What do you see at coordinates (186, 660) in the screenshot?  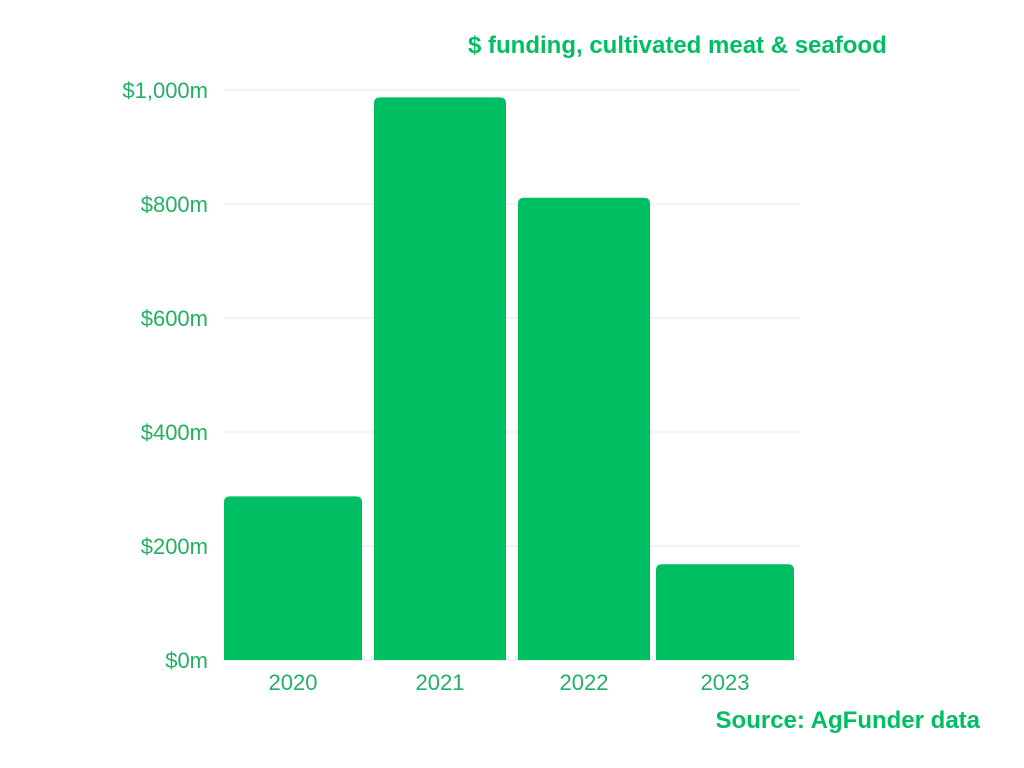 I see `y-tick-label: $0m` at bounding box center [186, 660].